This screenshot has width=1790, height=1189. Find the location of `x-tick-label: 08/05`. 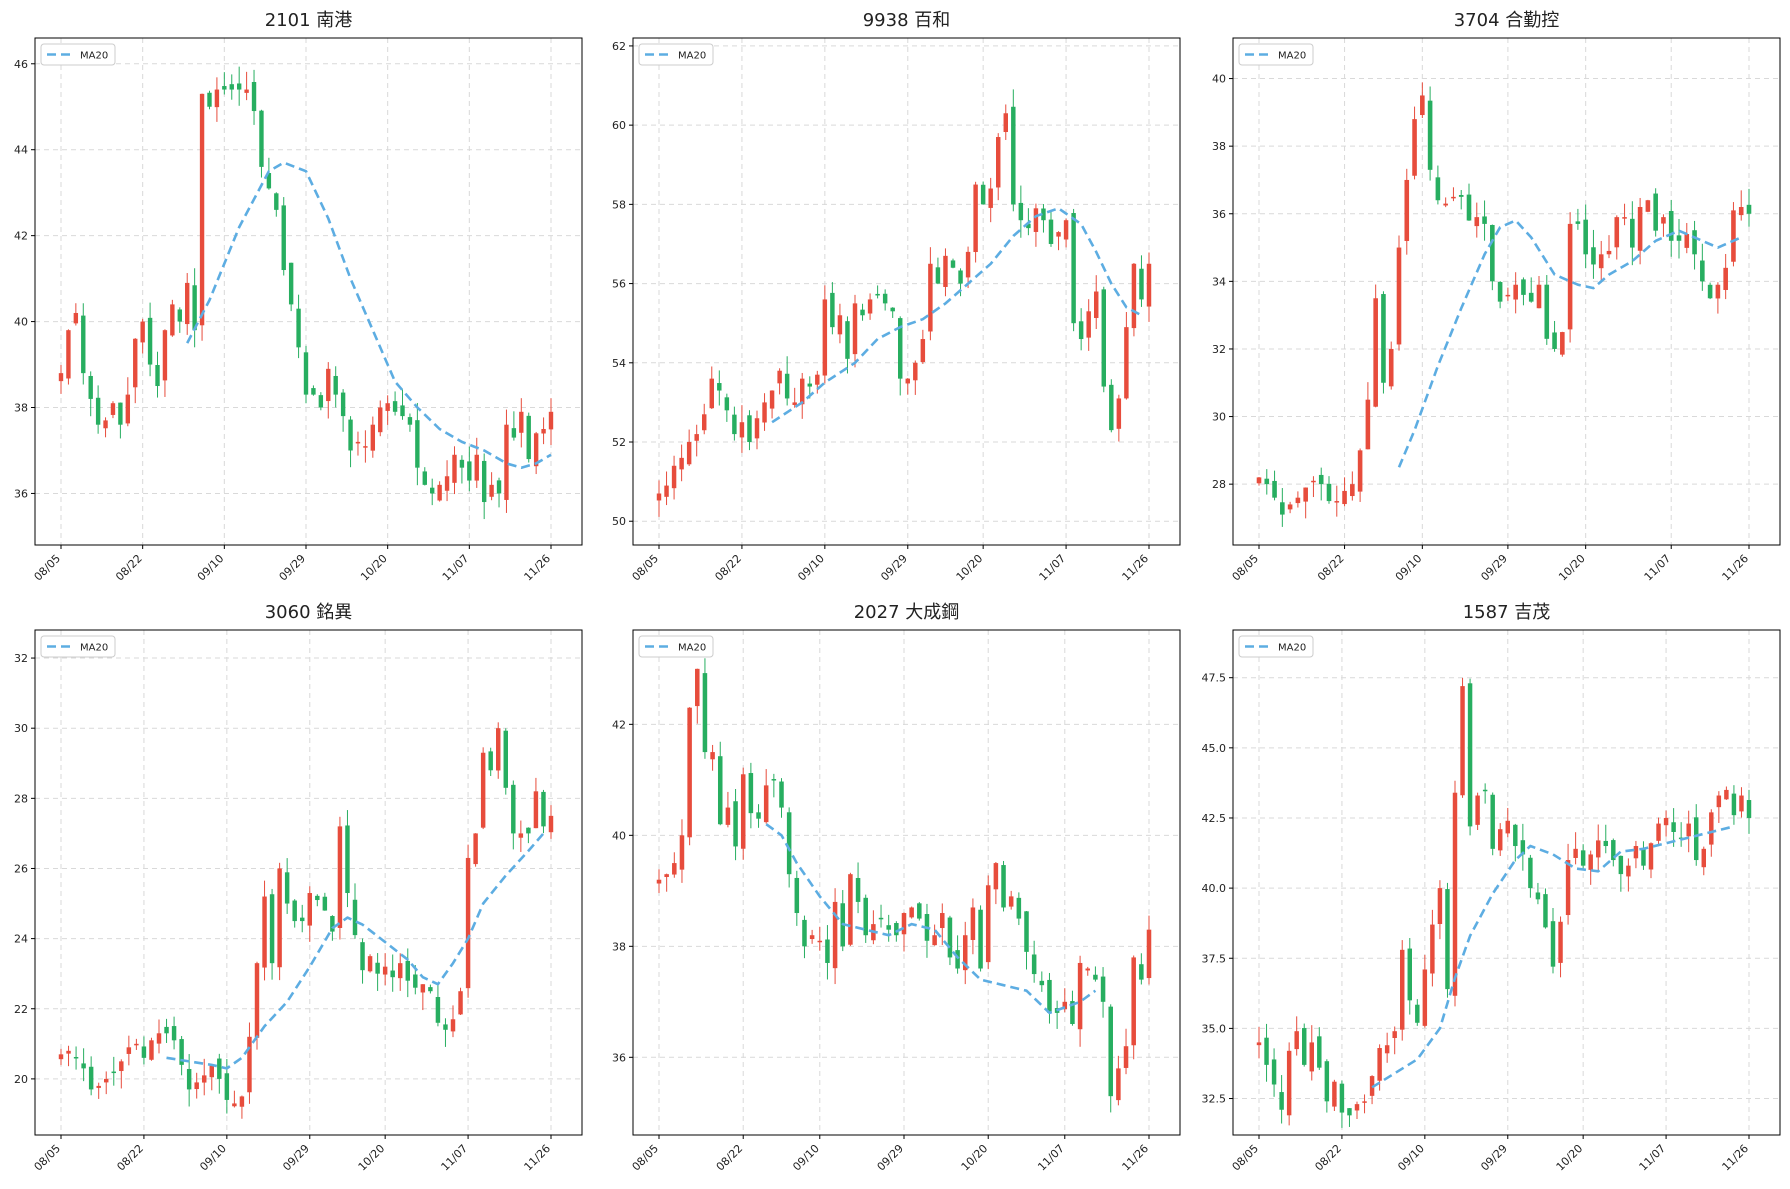

x-tick-label: 08/05 is located at coordinates (48, 1158).